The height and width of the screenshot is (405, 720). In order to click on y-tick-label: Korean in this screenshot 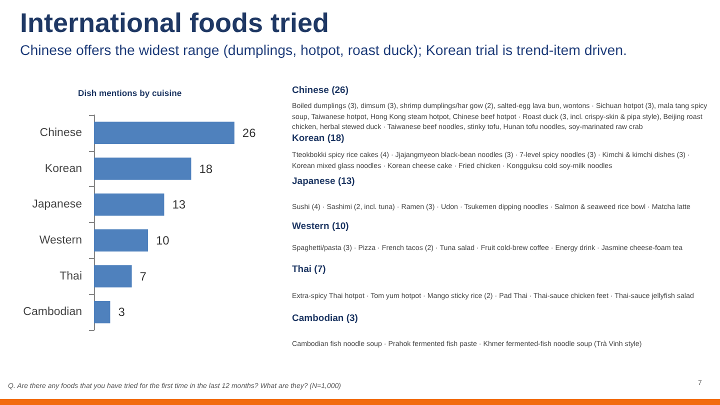, I will do `click(63, 168)`.